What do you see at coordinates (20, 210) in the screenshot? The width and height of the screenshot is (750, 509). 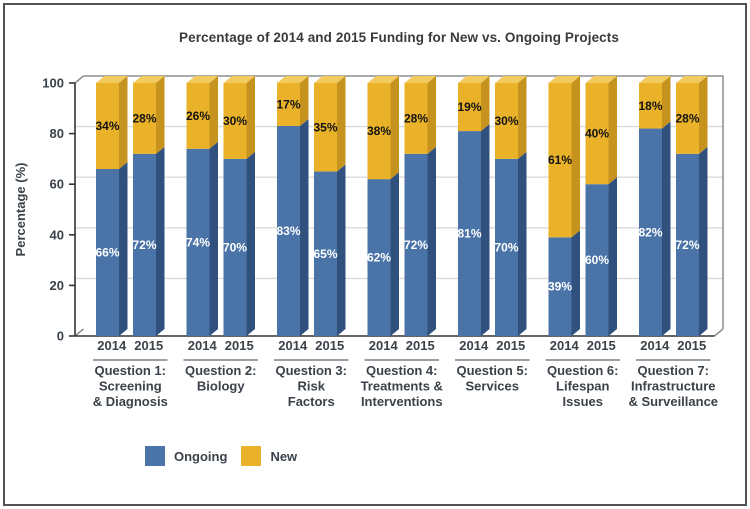 I see `y-axis-label: Percentage (%)` at bounding box center [20, 210].